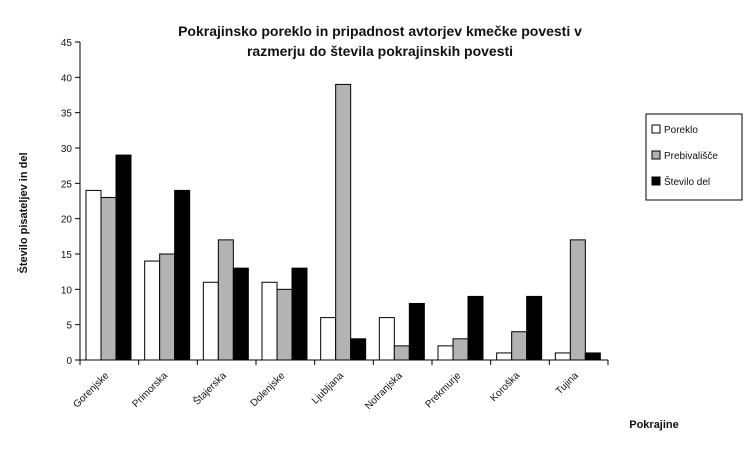 The height and width of the screenshot is (472, 754). What do you see at coordinates (209, 388) in the screenshot?
I see `x-category-label: Štajerska` at bounding box center [209, 388].